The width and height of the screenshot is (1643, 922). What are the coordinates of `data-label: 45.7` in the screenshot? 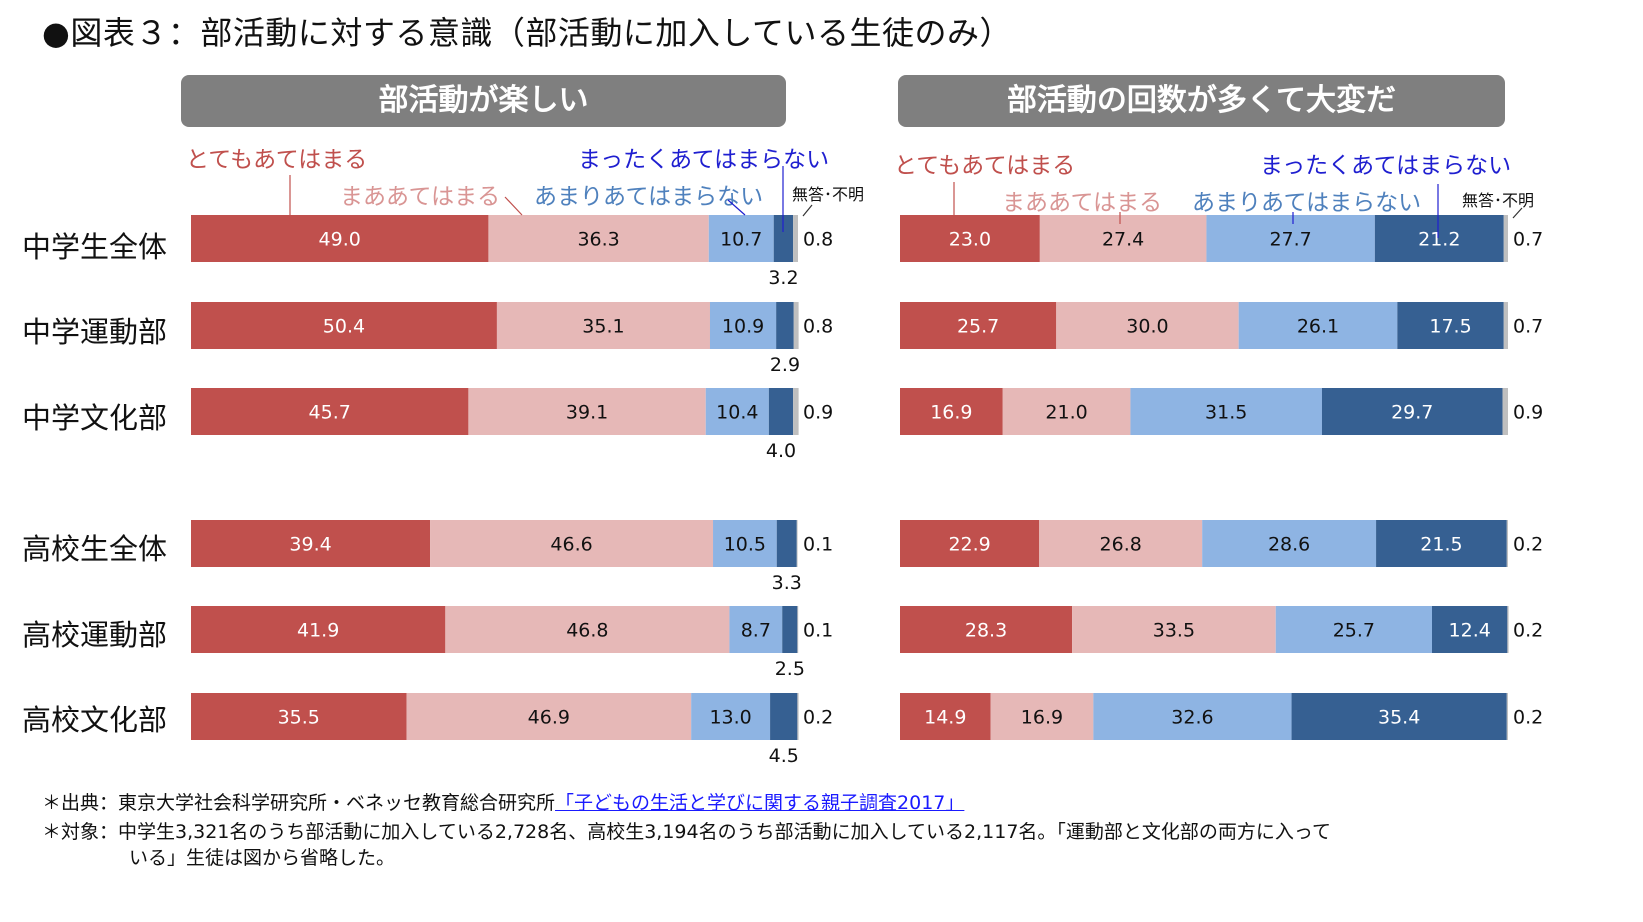 It's located at (330, 413).